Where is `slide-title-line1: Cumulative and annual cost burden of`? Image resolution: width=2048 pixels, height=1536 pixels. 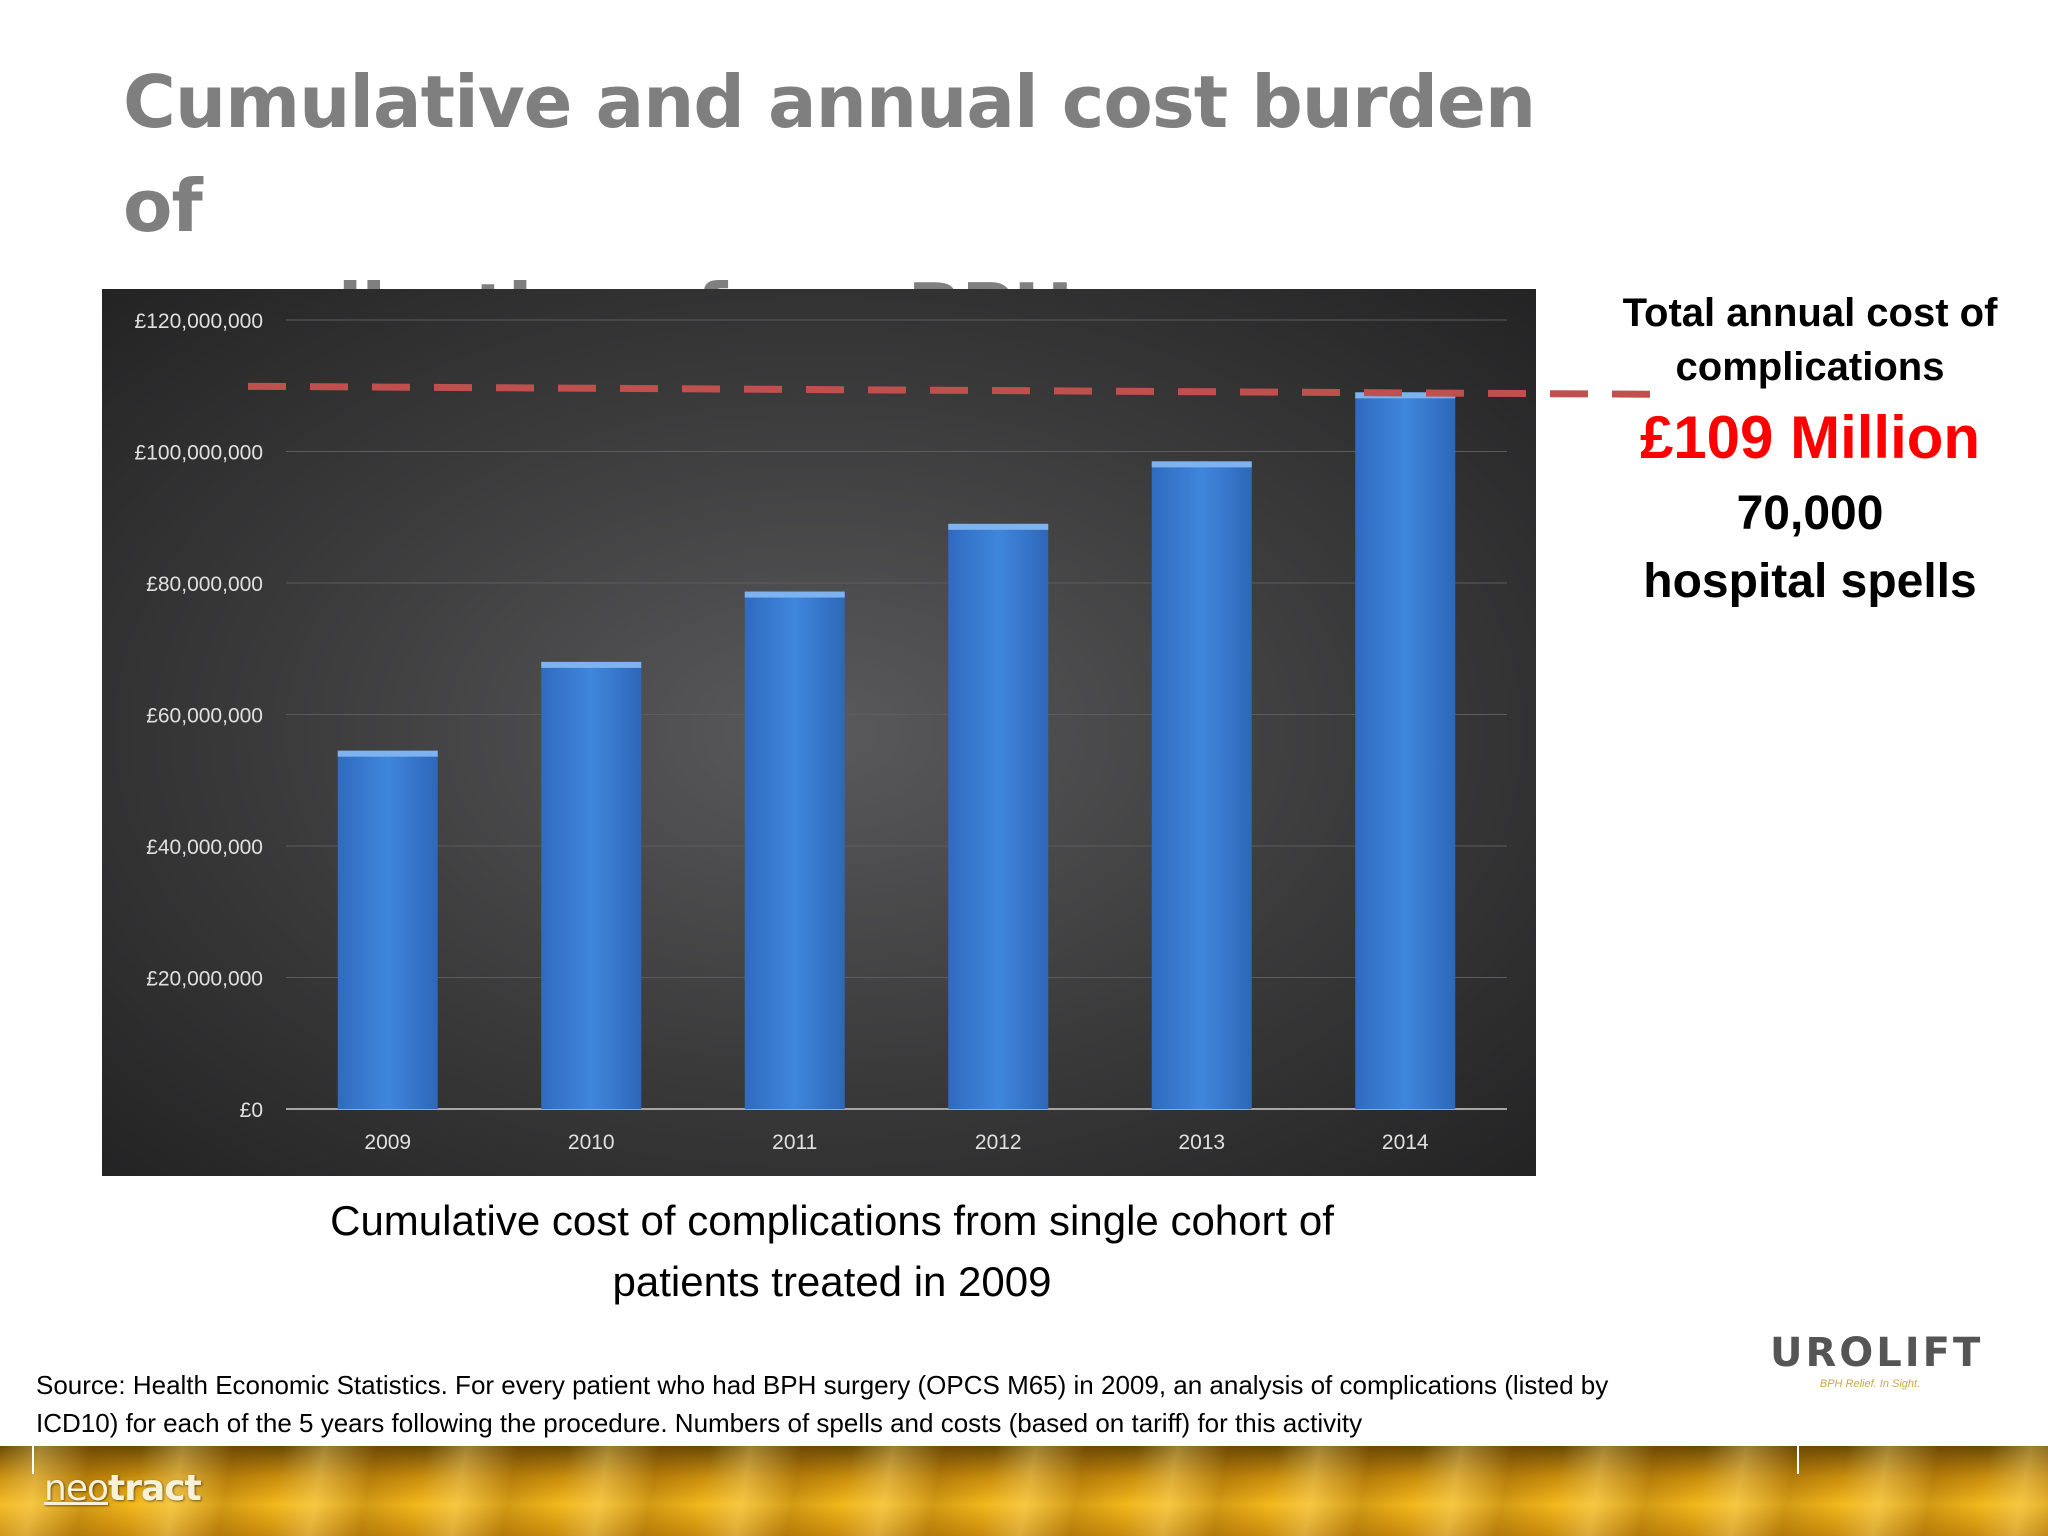
slide-title-line1: Cumulative and annual cost burden of is located at coordinates (829, 154).